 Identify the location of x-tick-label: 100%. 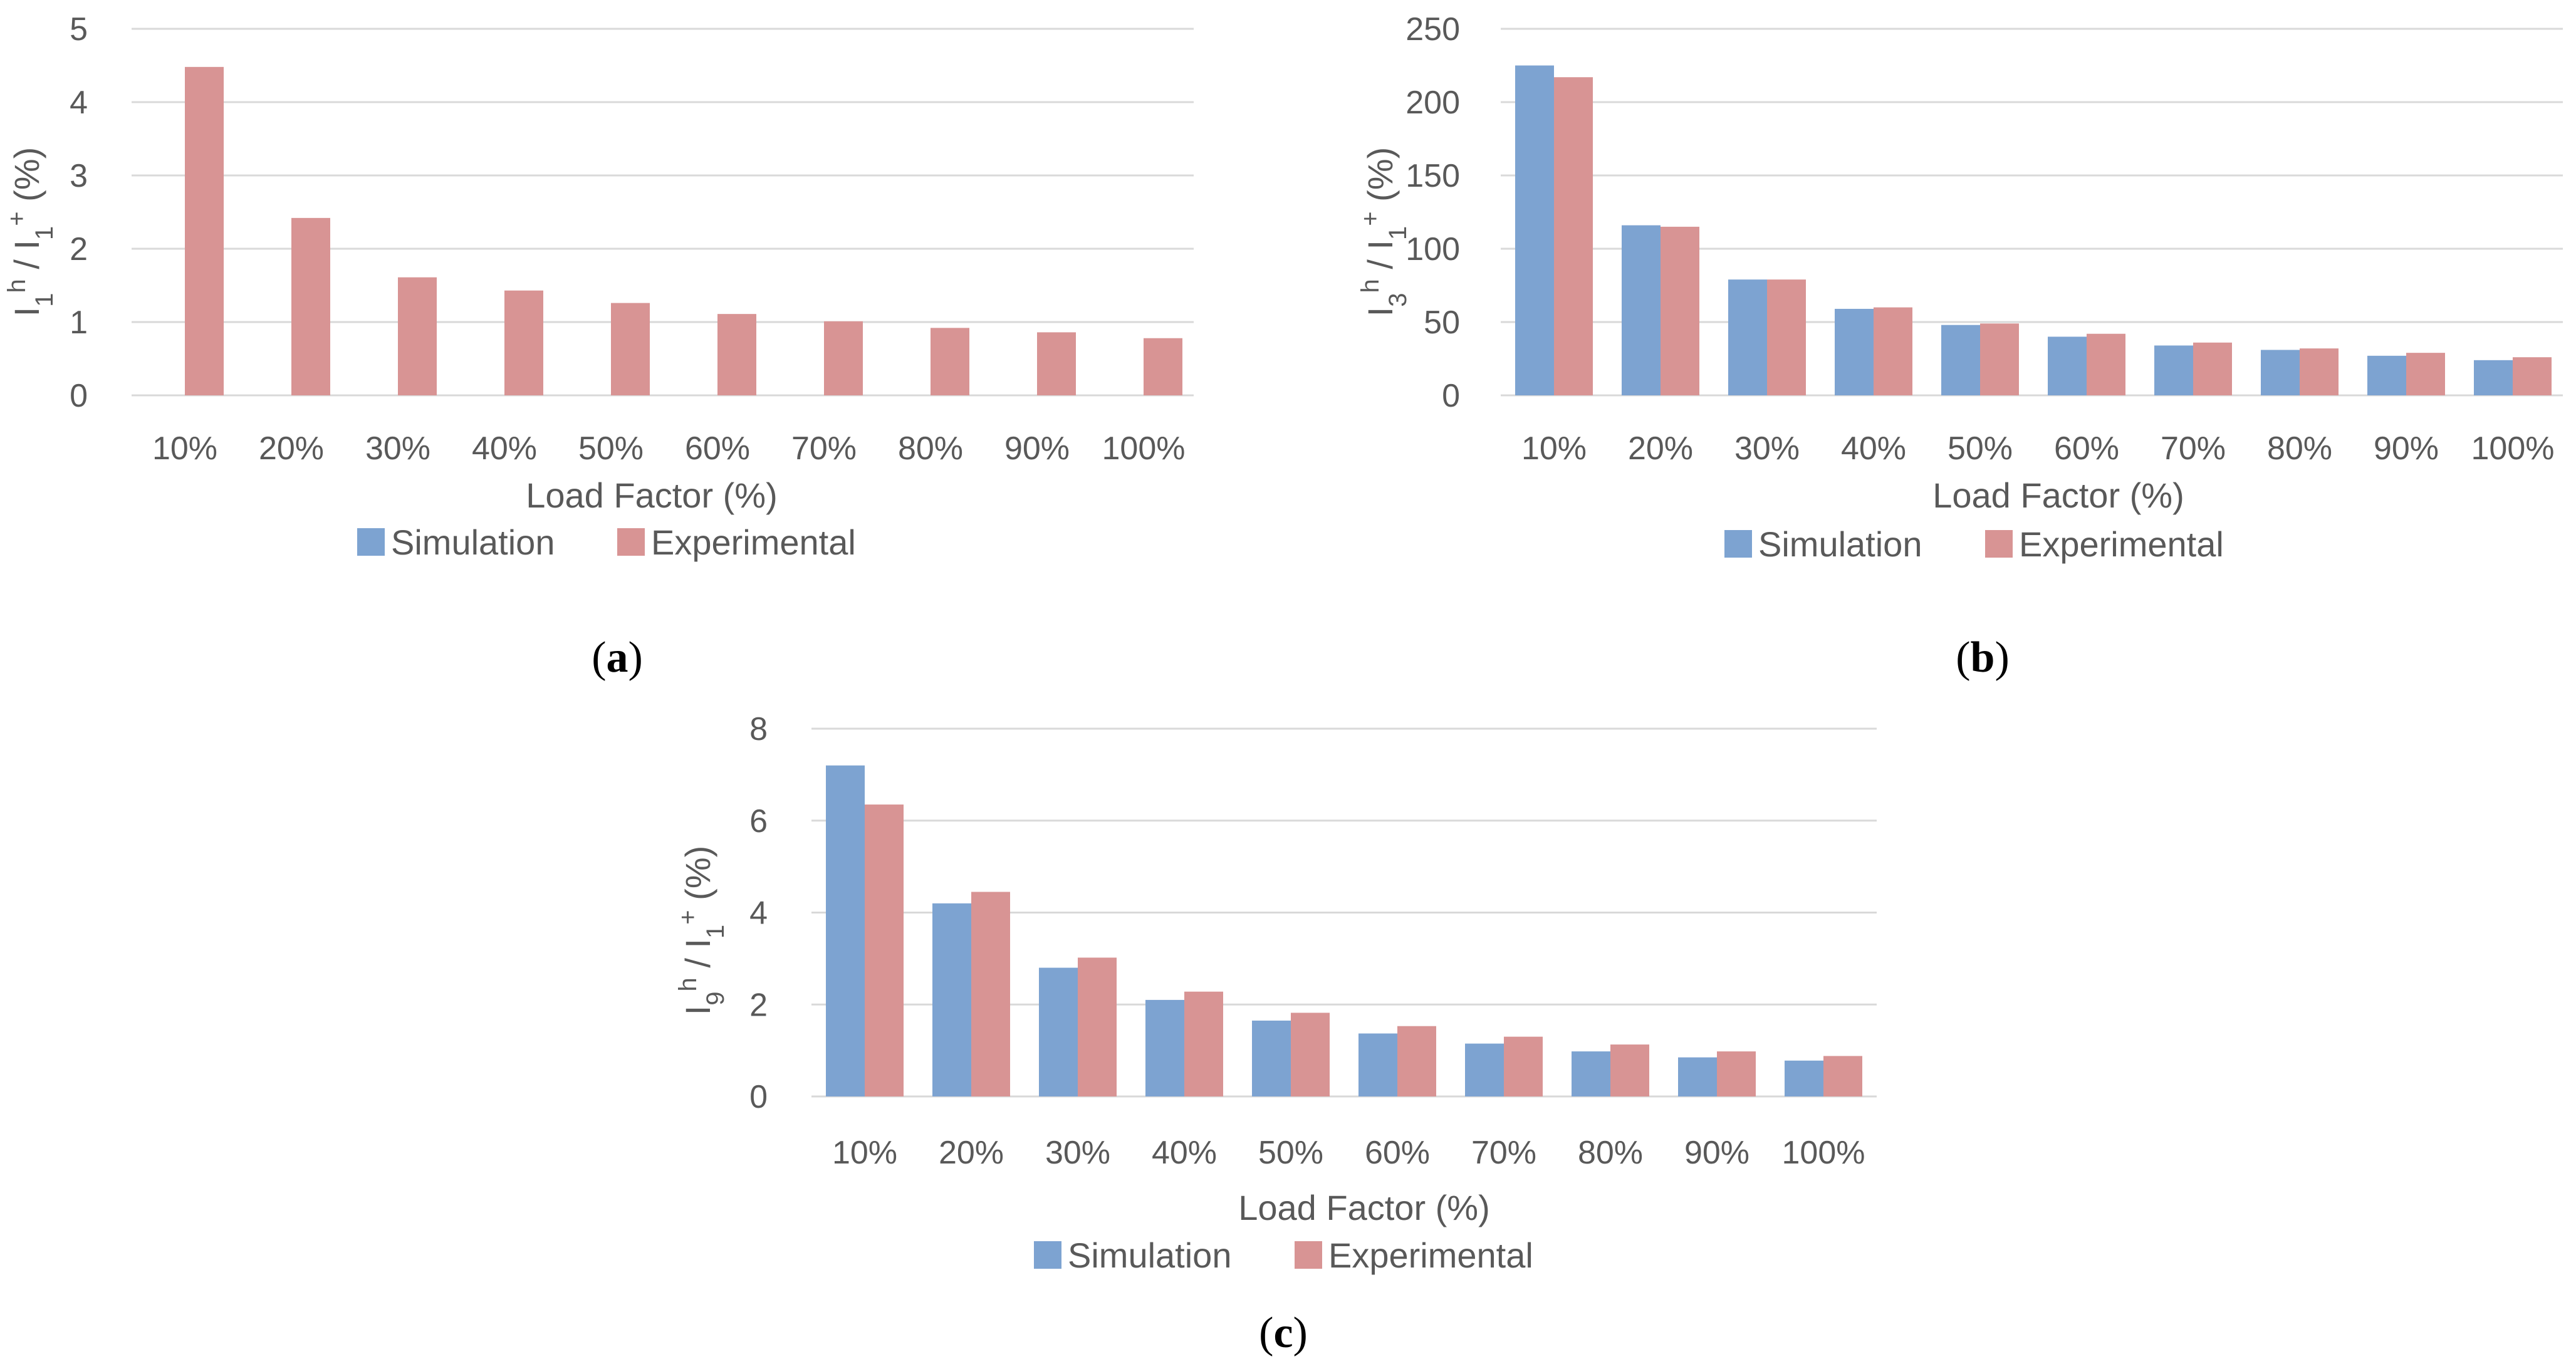
(1823, 1153).